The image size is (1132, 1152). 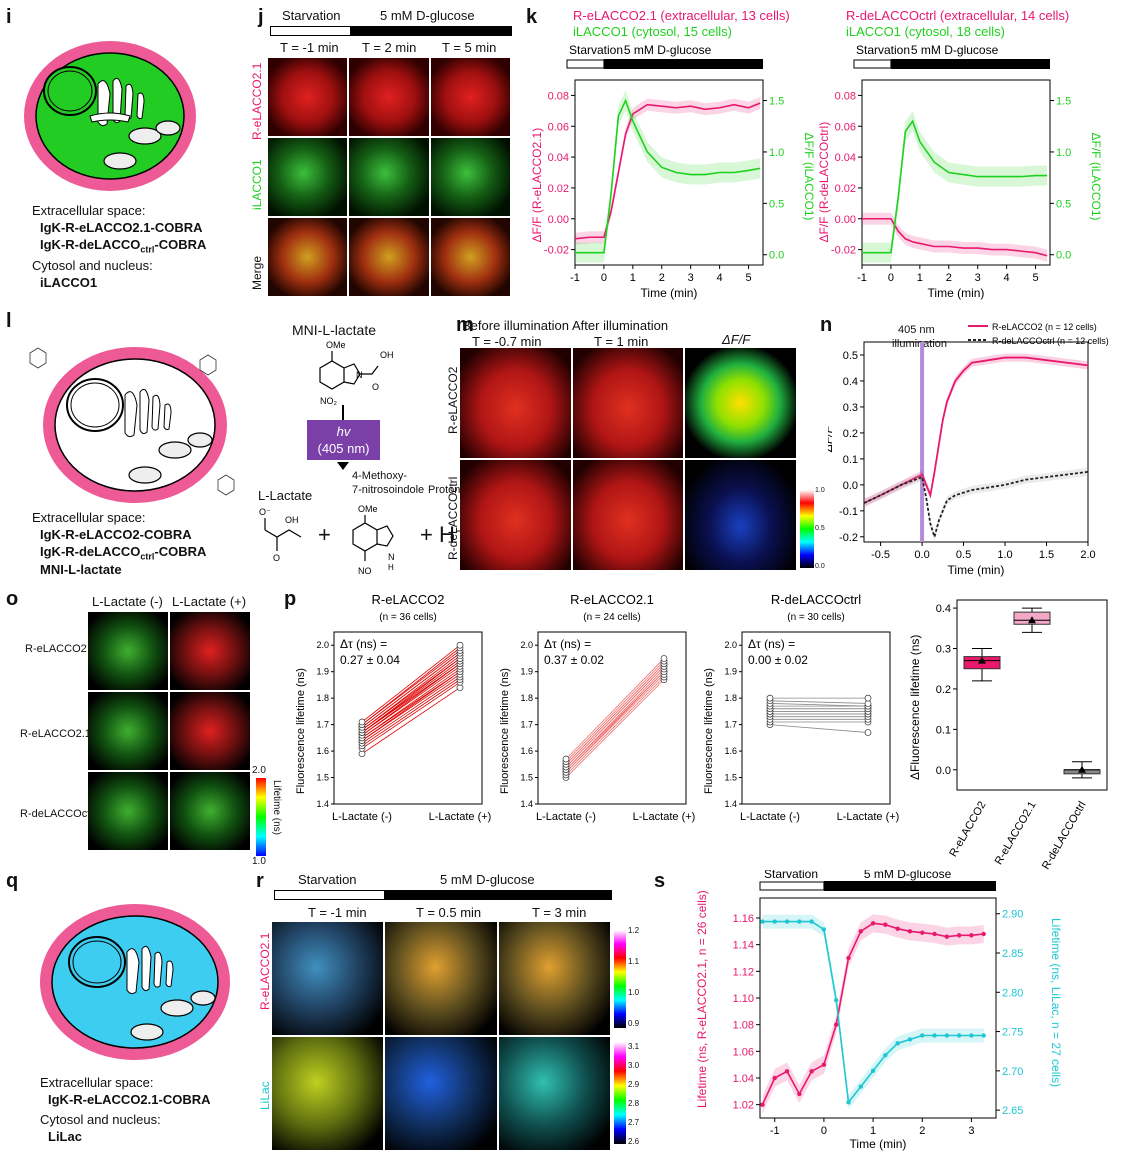 I want to click on y-tick-label: 2.0, so click(x=322, y=645).